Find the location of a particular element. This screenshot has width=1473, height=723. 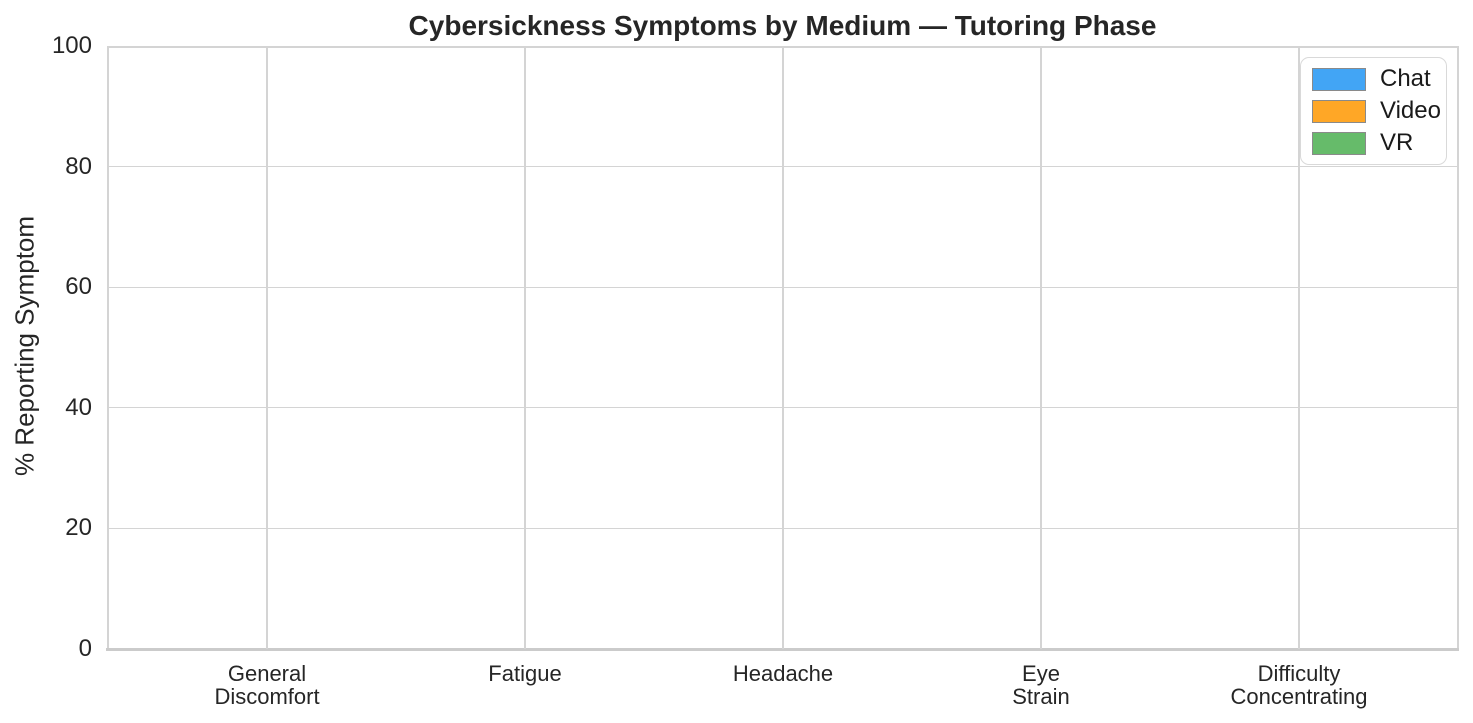

x-tick-label: Fatigue is located at coordinates (525, 673).